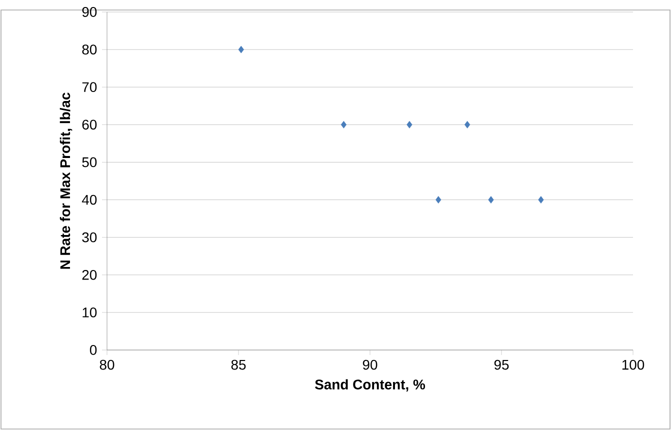  Describe the element at coordinates (66, 180) in the screenshot. I see `y-axis-title: N Rate for Max Profit, lb/ac` at that location.